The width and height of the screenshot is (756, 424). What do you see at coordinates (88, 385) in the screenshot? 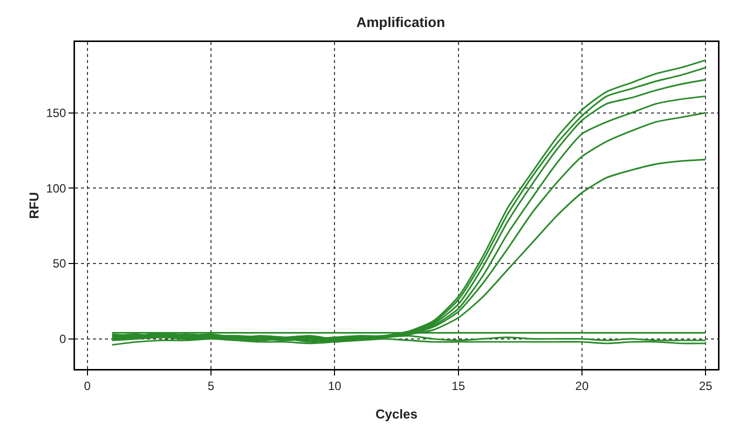
I see `x-tick-label: 0` at bounding box center [88, 385].